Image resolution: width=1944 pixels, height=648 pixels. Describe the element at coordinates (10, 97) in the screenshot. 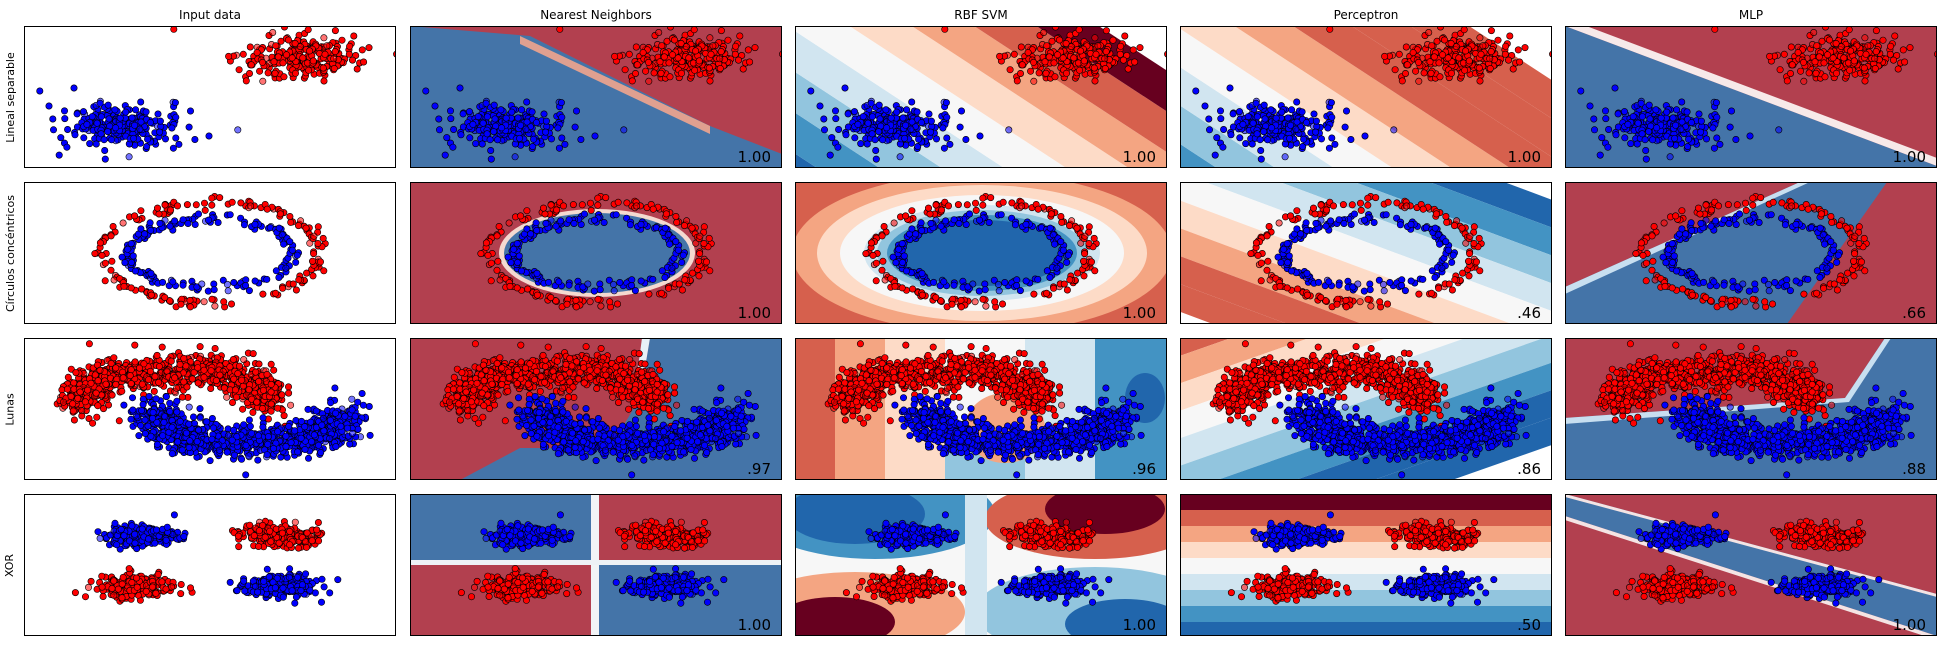

I see `row-label-text: Lineal separable` at that location.